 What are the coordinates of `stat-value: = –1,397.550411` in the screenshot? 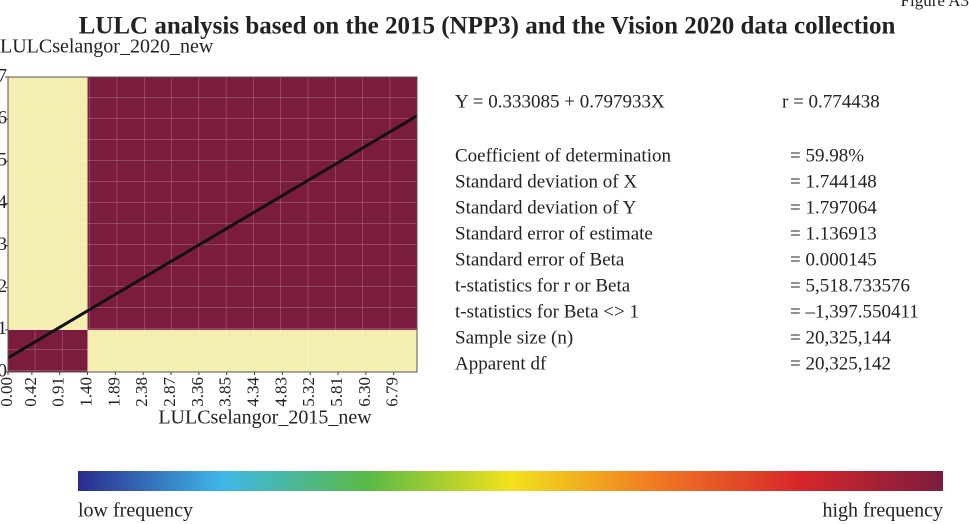 It's located at (854, 311).